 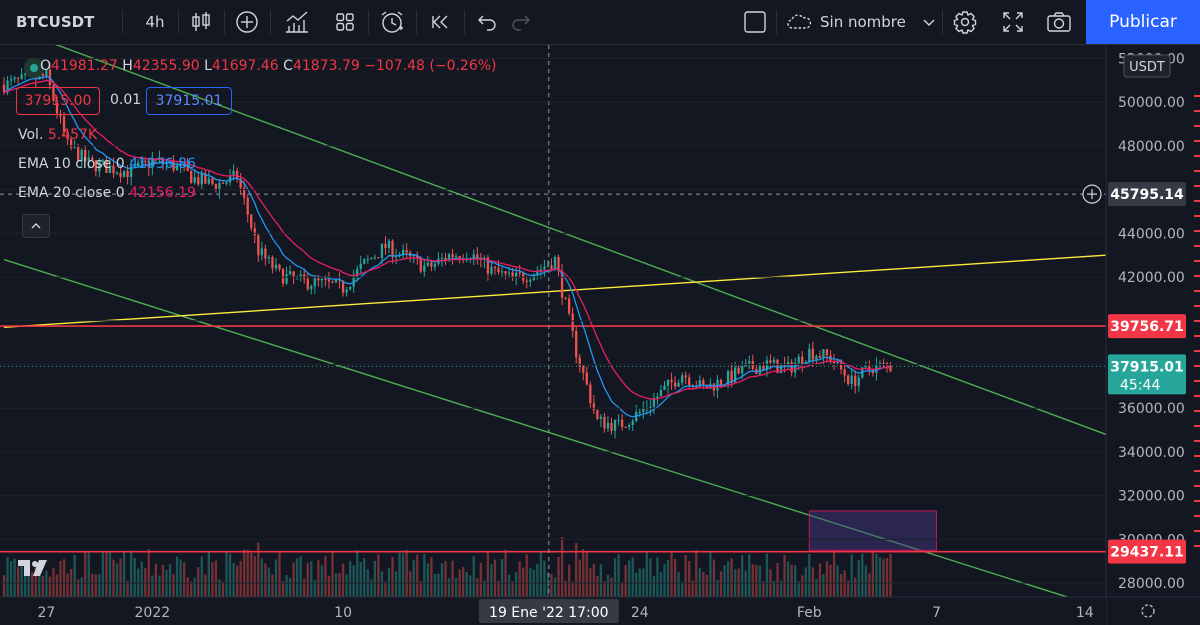 What do you see at coordinates (107, 193) in the screenshot?
I see `ema20-legend: EMA 20 close 0 42156.19` at bounding box center [107, 193].